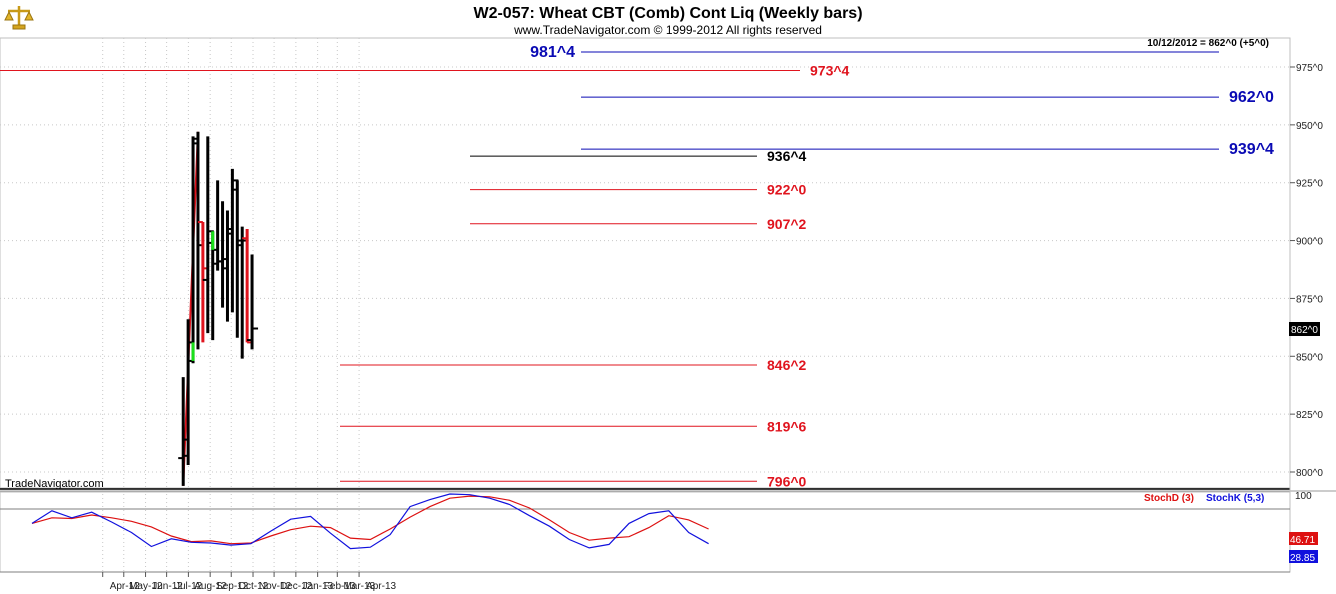 The width and height of the screenshot is (1336, 594). I want to click on y-tick-label: 900^0, so click(1309, 242).